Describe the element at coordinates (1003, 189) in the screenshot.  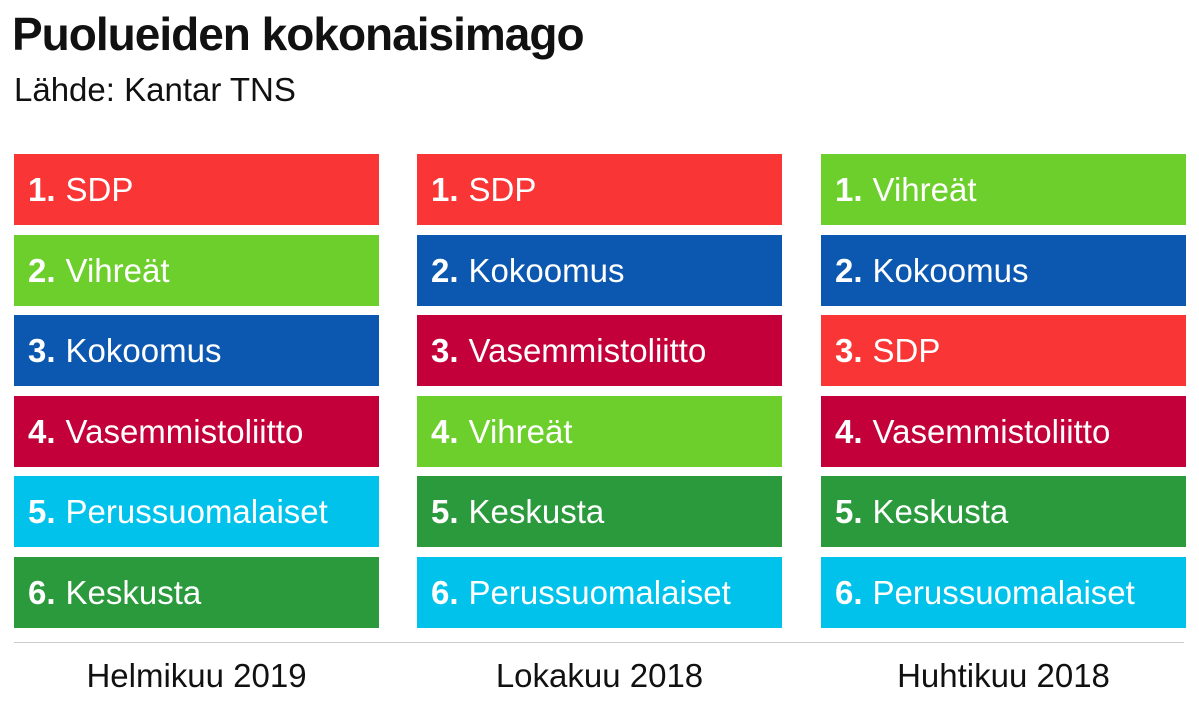
I see `rank-bar: 1. Vihreät` at that location.